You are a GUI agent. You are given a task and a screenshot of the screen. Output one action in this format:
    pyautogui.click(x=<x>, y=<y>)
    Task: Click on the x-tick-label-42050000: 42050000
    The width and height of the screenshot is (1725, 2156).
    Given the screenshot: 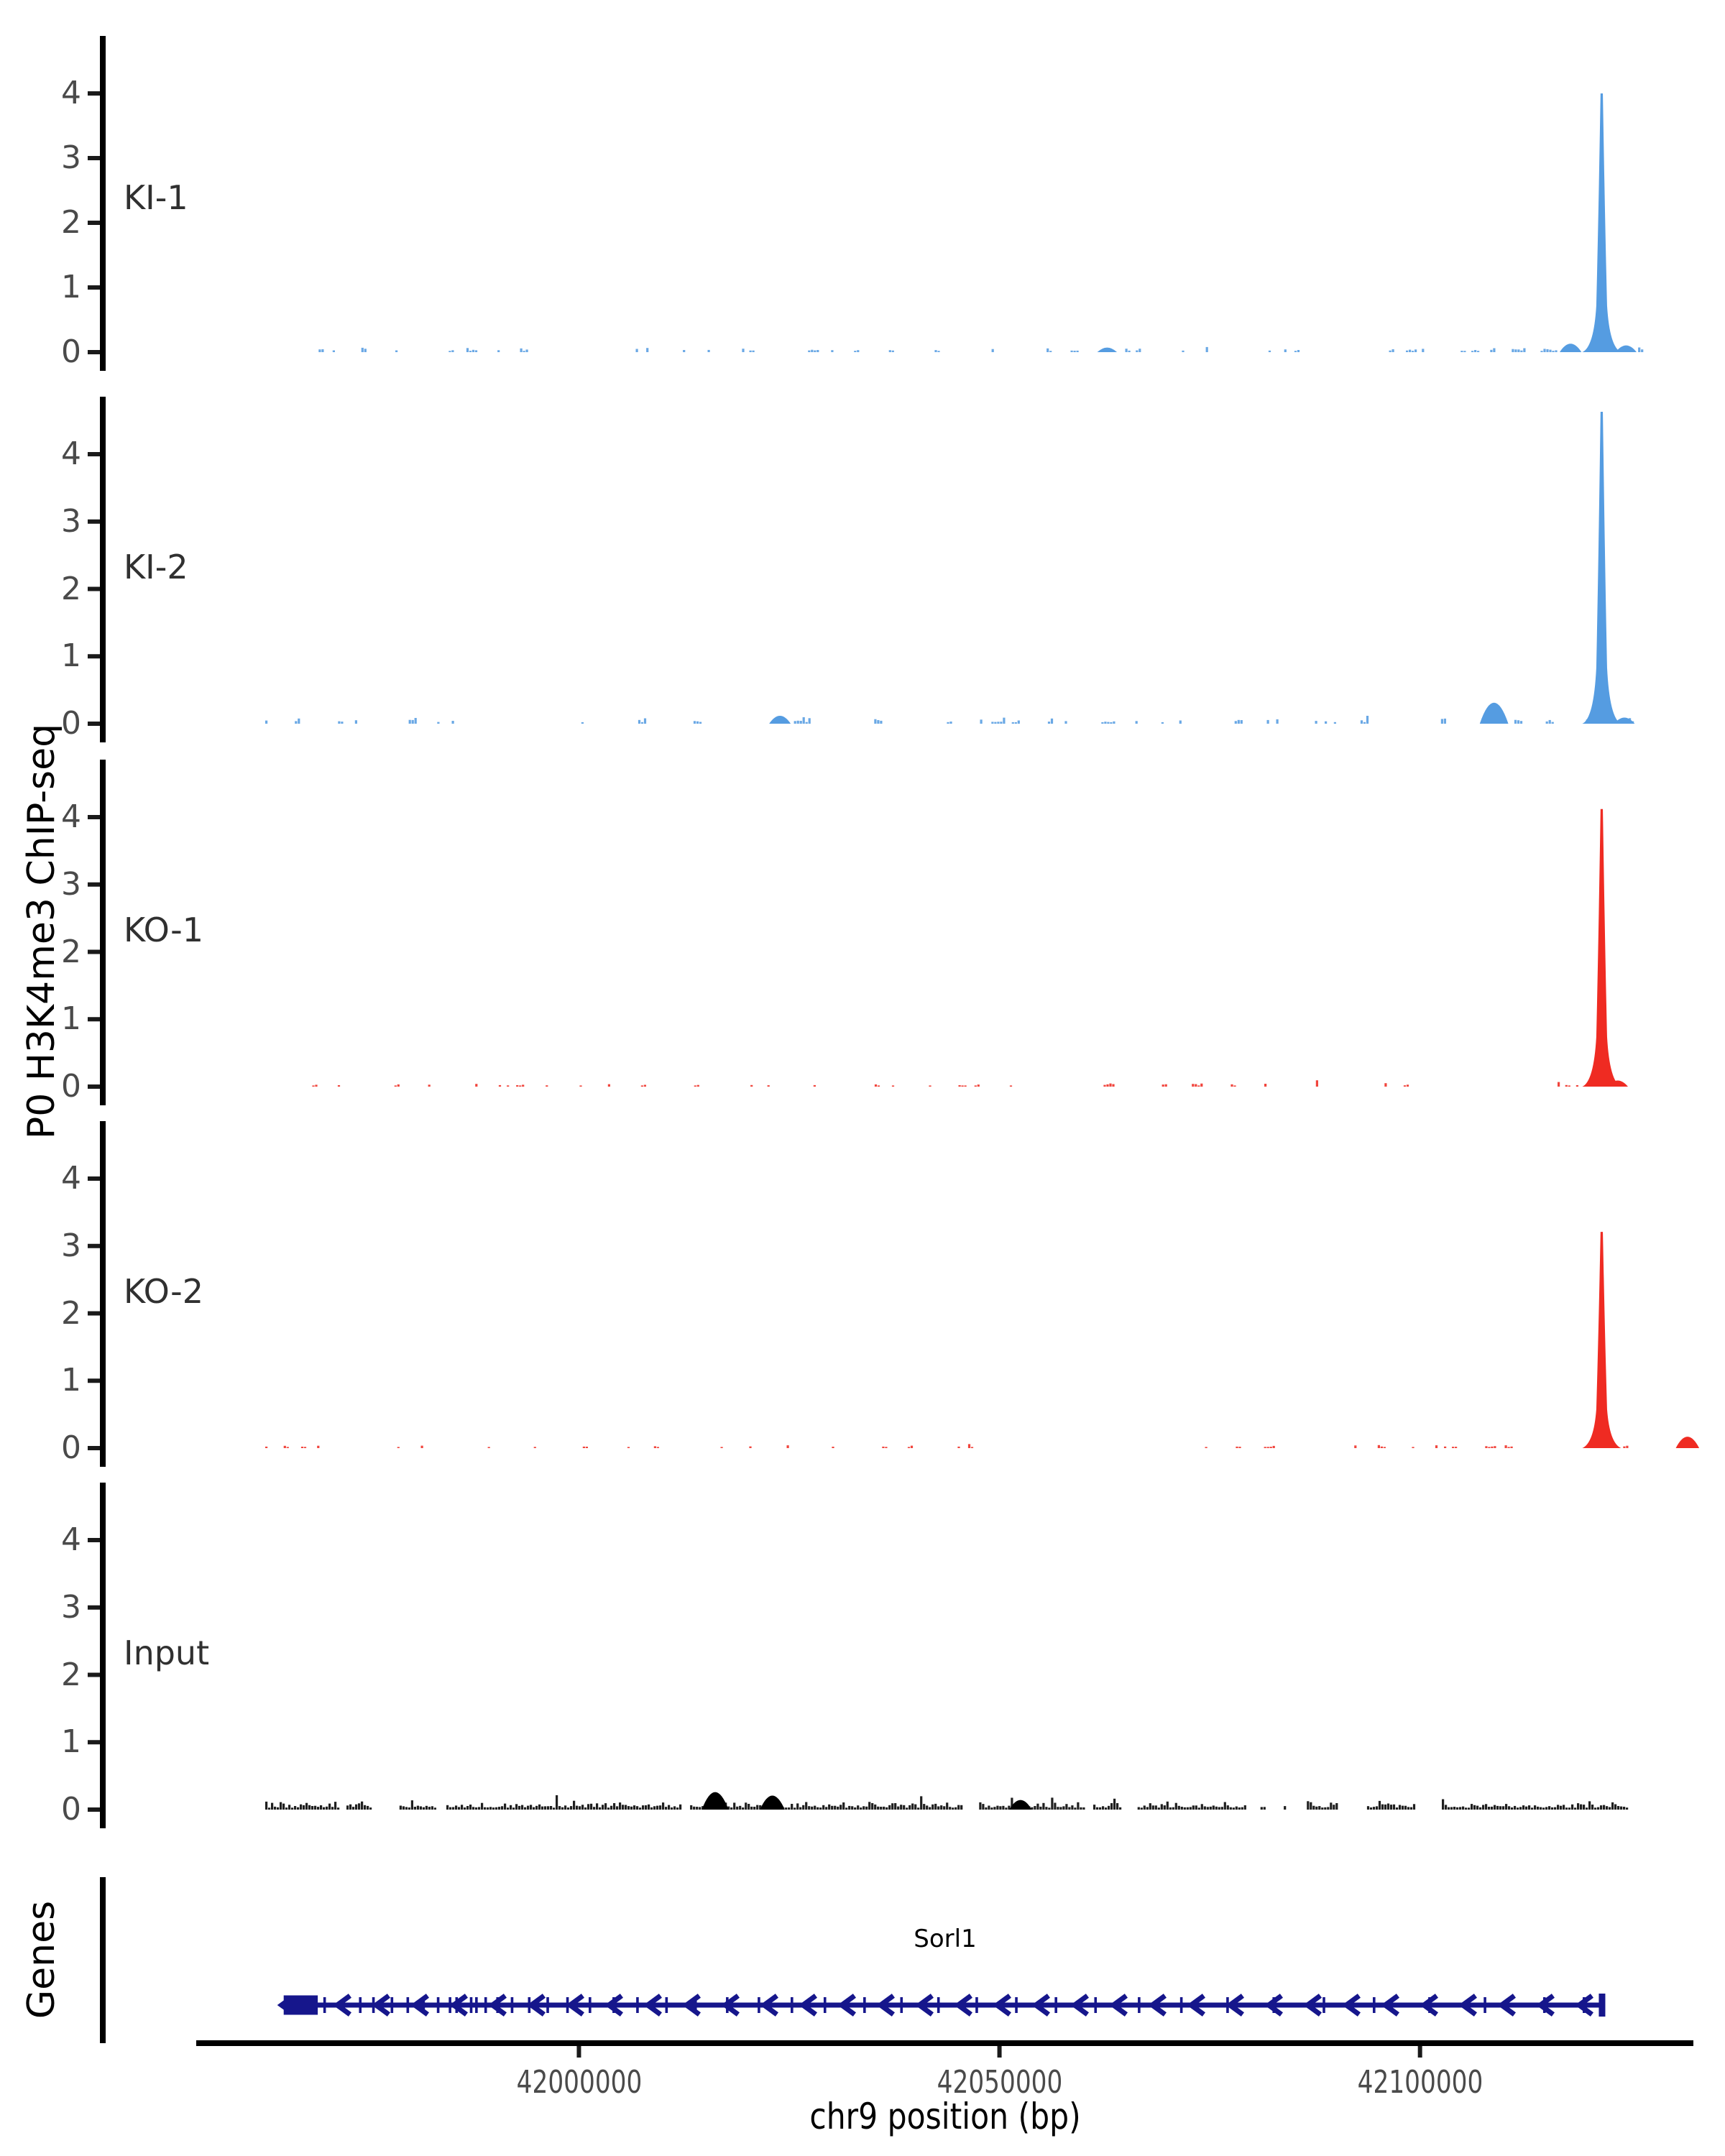 What is the action you would take?
    pyautogui.click(x=1000, y=2082)
    